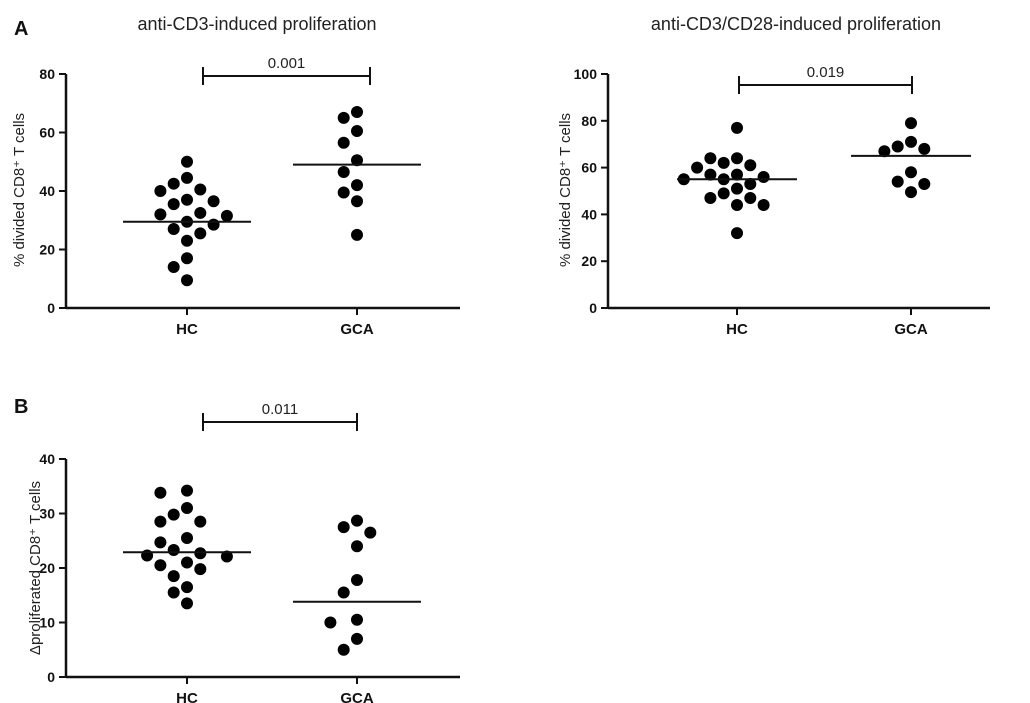 The image size is (1030, 703). Describe the element at coordinates (826, 72) in the screenshot. I see `p-value-label: 0.019` at that location.